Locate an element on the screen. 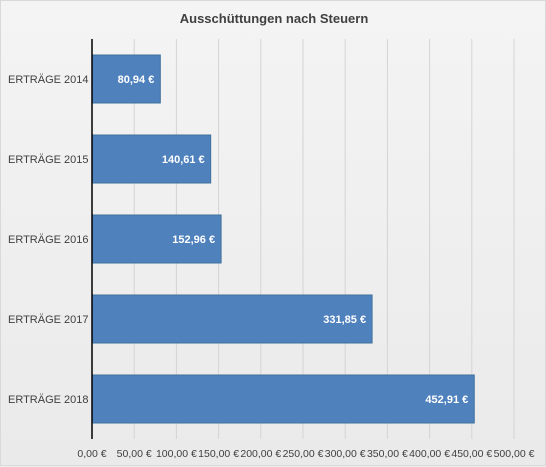 The height and width of the screenshot is (467, 546). x-tick-label: 150,00 € is located at coordinates (218, 454).